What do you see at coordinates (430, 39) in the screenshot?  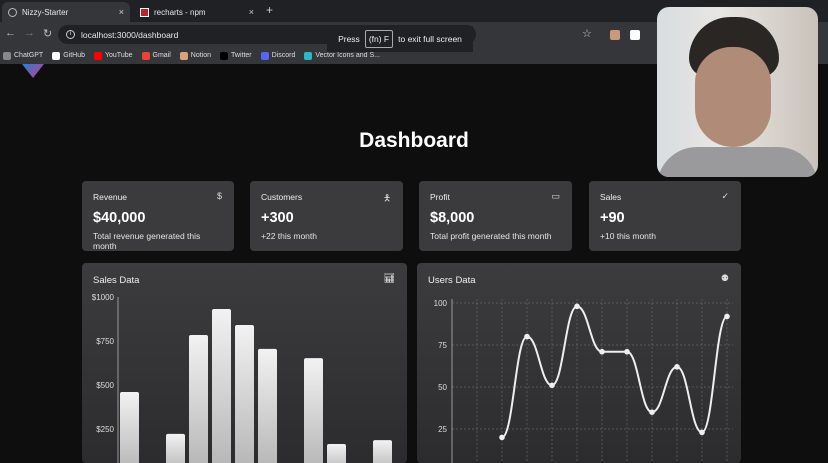 I see `notice-text: to exit full screen` at bounding box center [430, 39].